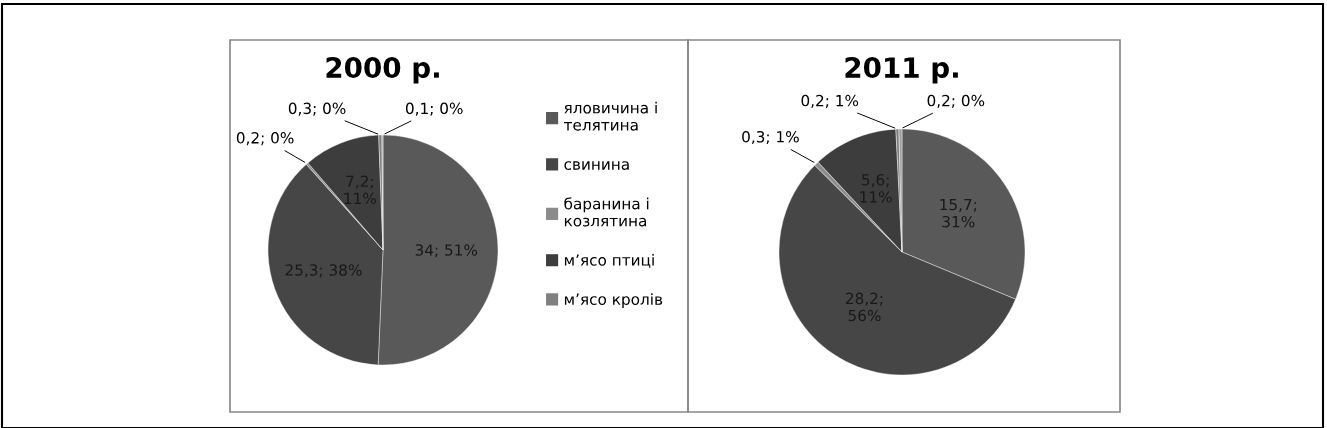  What do you see at coordinates (596, 165) in the screenshot?
I see `legend-label: свинина` at bounding box center [596, 165].